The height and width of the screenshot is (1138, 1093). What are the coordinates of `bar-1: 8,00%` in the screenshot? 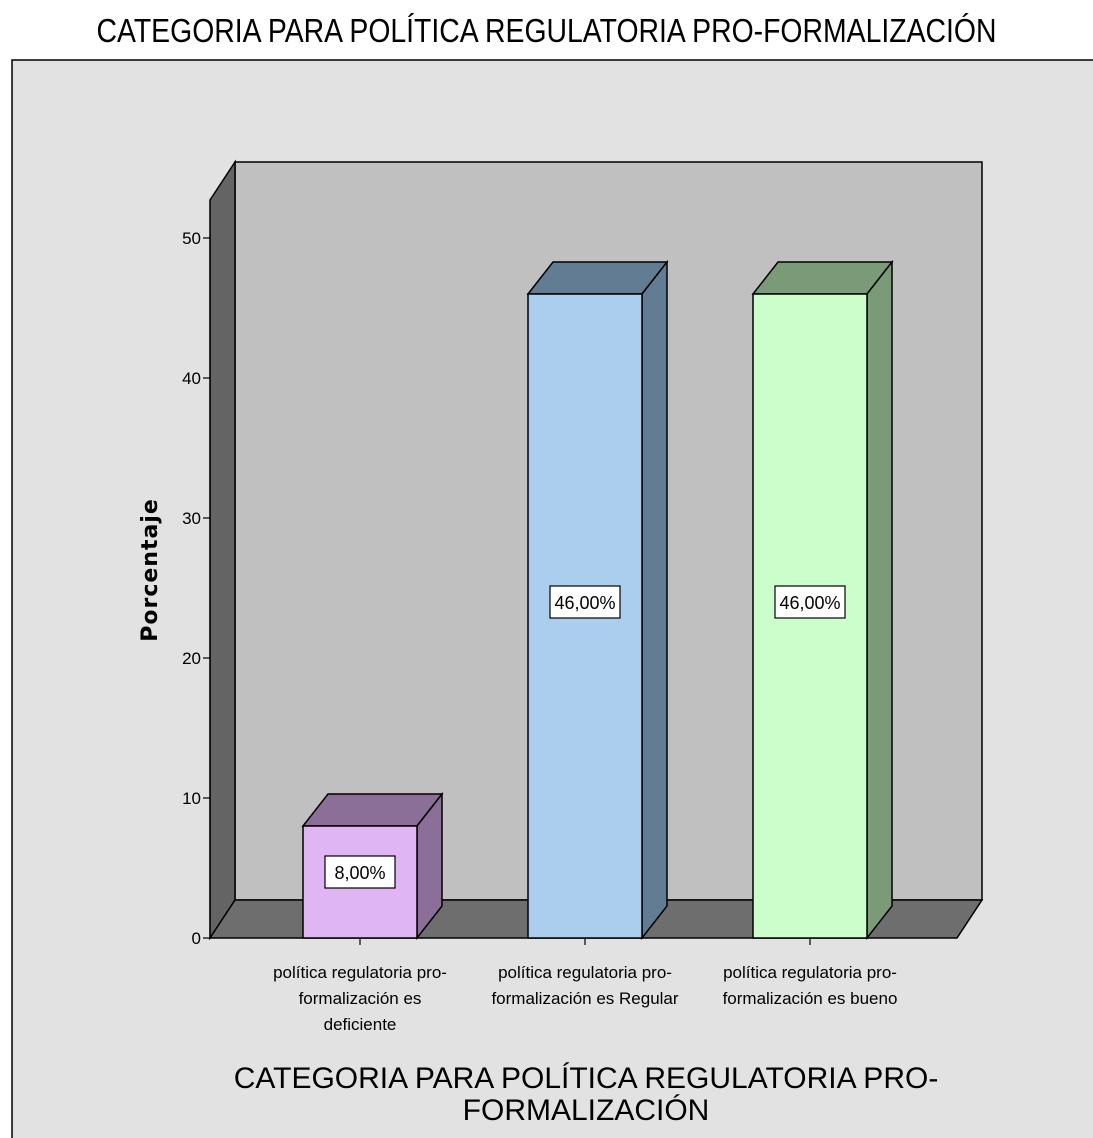 It's located at (372, 868).